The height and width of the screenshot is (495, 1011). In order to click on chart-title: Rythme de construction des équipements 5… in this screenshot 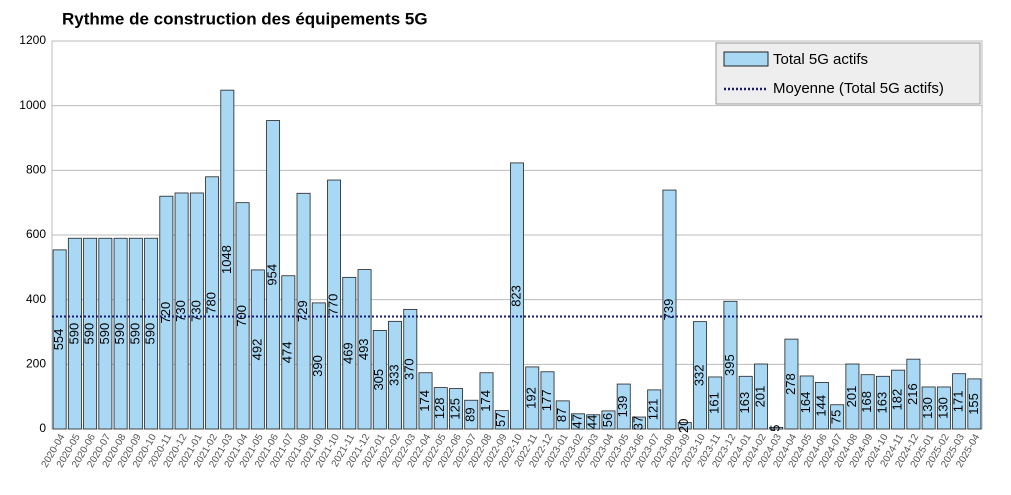, I will do `click(245, 18)`.